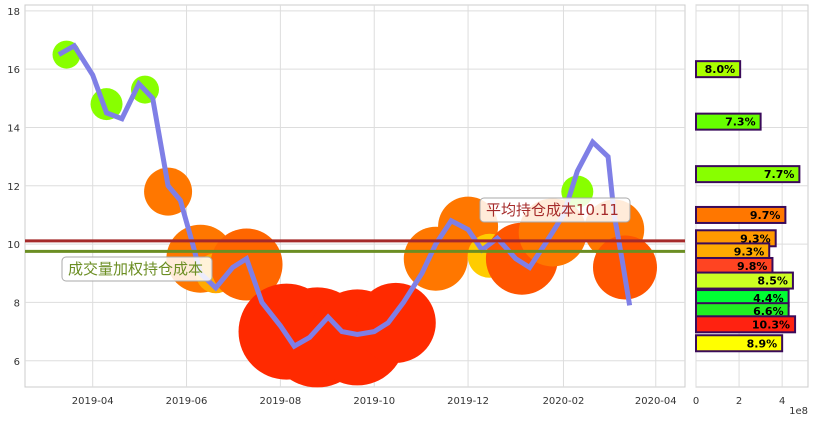  I want to click on bar-label: 8.0%, so click(720, 69).